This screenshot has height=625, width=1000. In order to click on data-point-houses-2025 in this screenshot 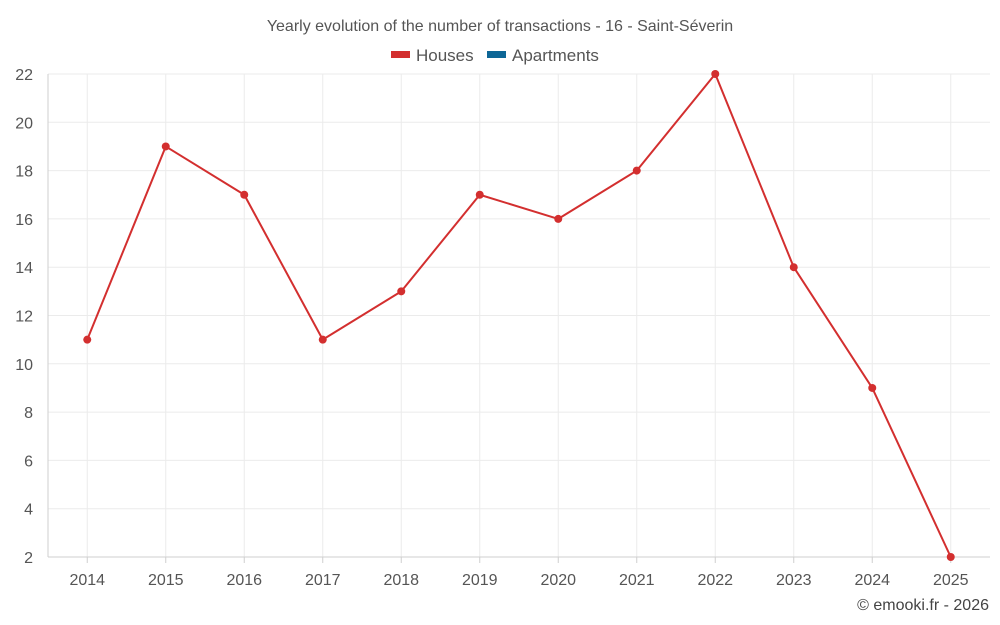, I will do `click(950, 557)`.